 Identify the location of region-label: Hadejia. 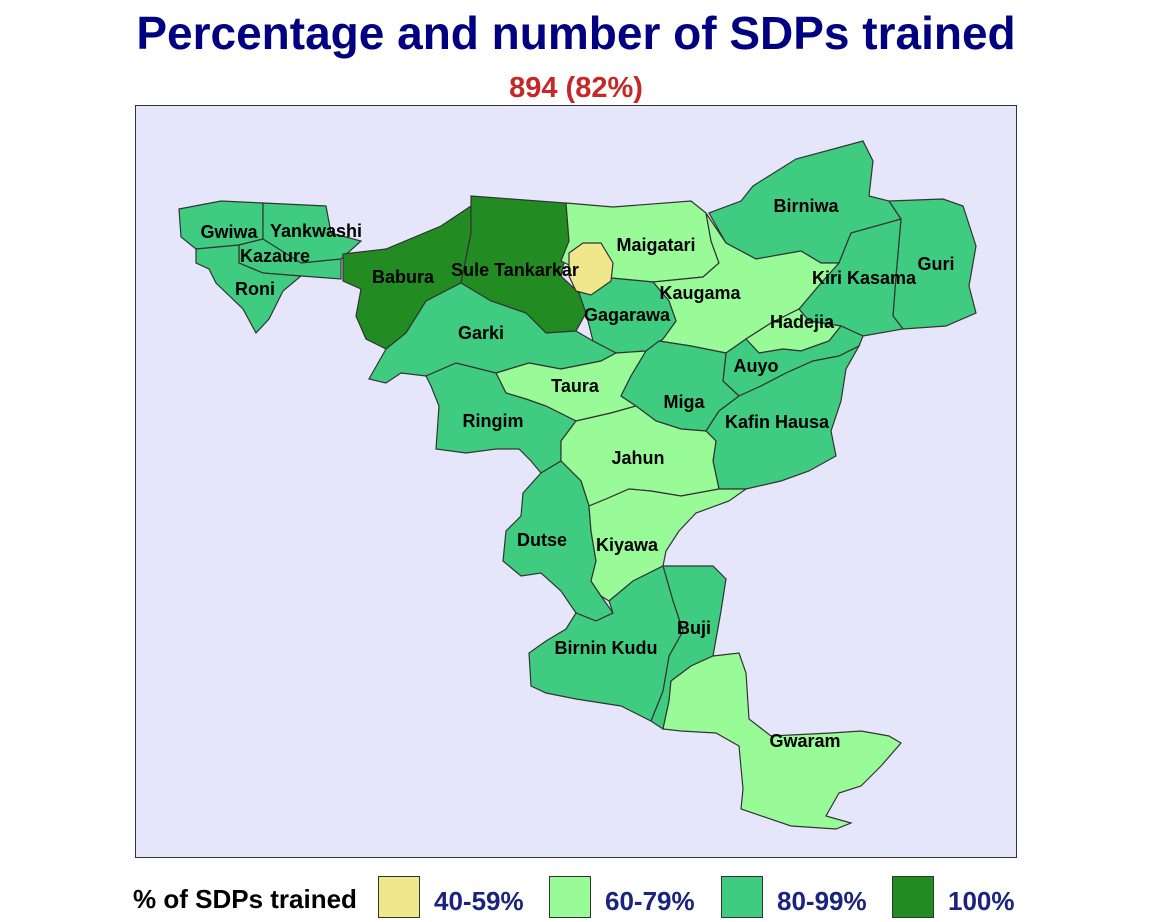
(802, 322).